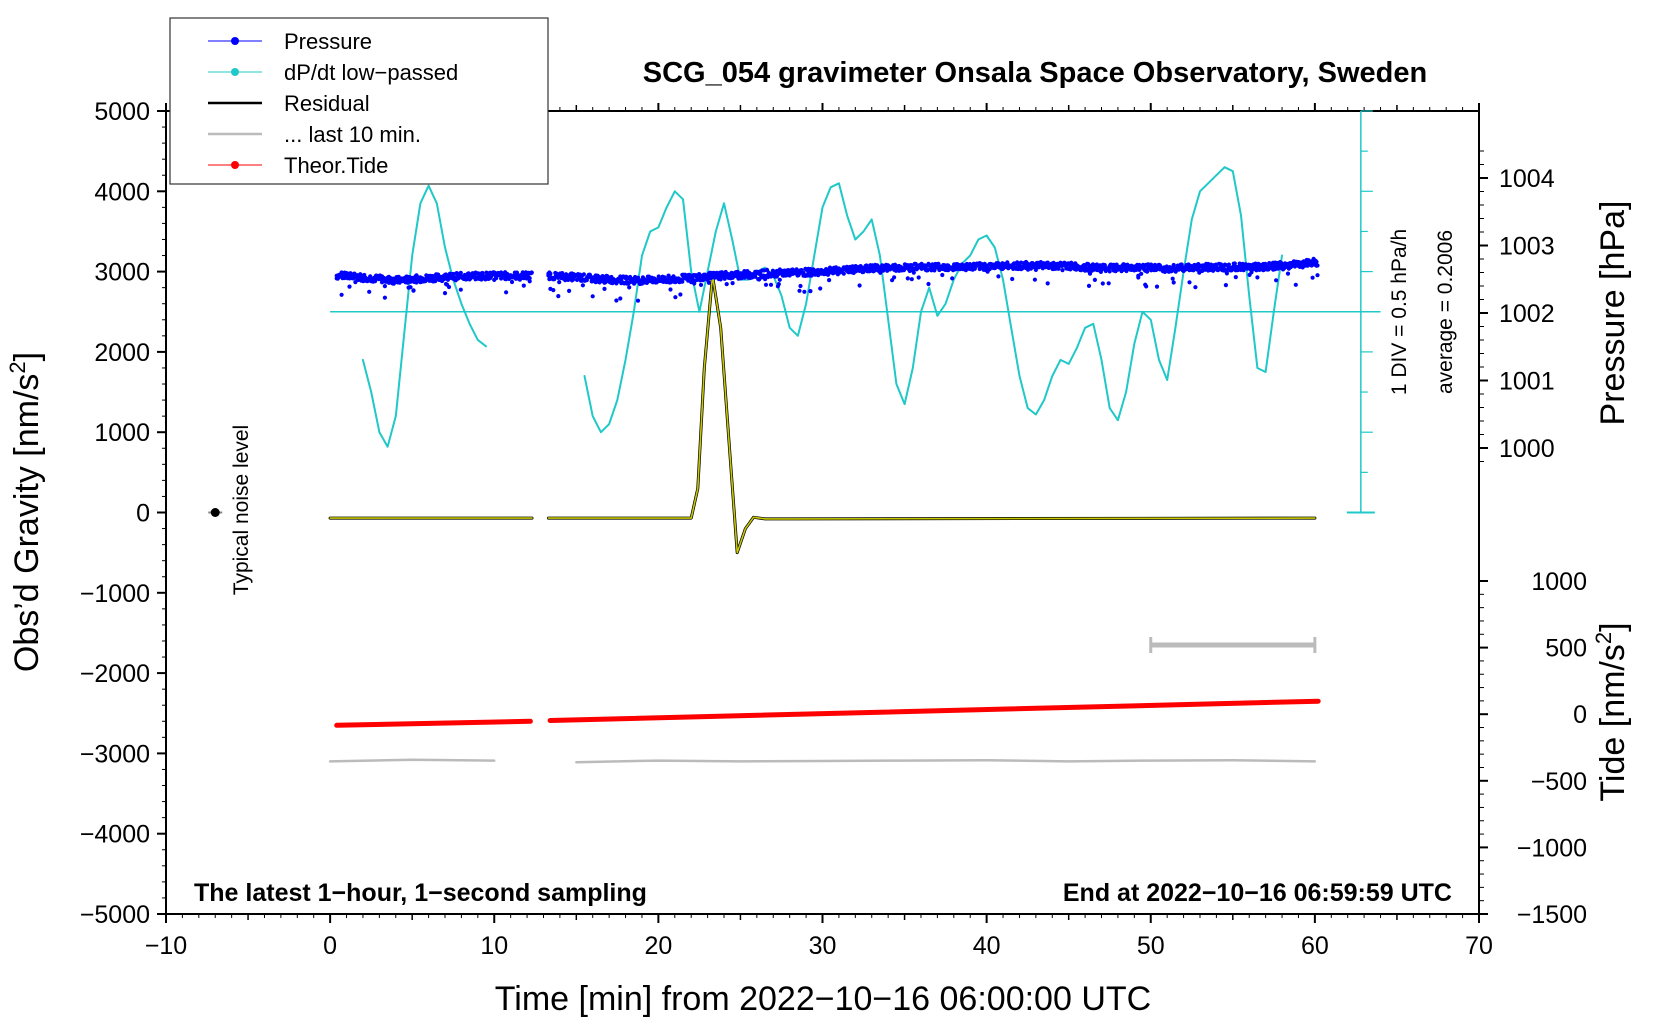 This screenshot has width=1660, height=1020. Describe the element at coordinates (143, 514) in the screenshot. I see `y-tick-label: 0` at that location.